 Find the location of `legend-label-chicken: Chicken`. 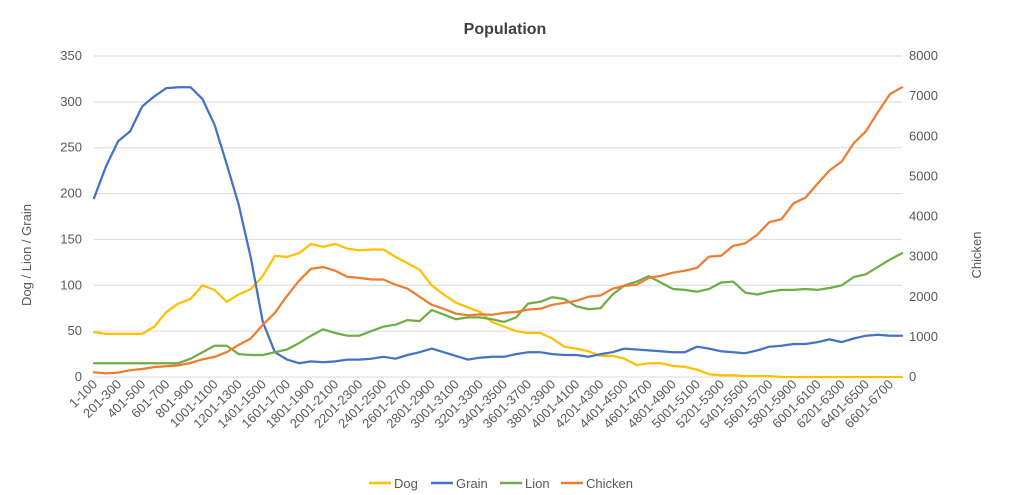

legend-label-chicken: Chicken is located at coordinates (609, 483).